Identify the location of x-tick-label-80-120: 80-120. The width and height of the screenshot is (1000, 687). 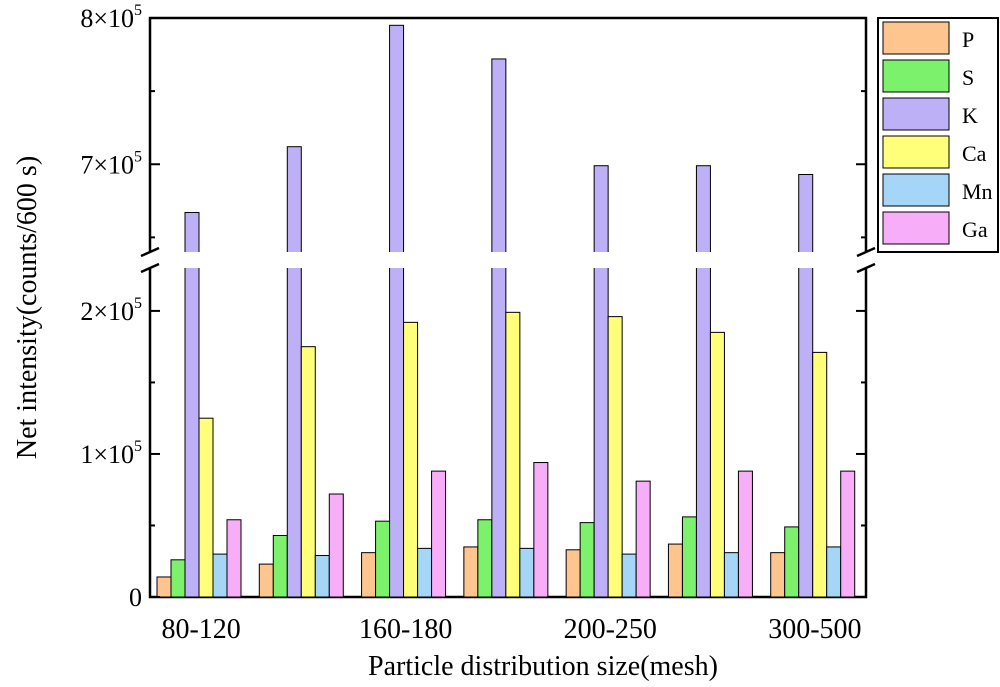
(200, 629).